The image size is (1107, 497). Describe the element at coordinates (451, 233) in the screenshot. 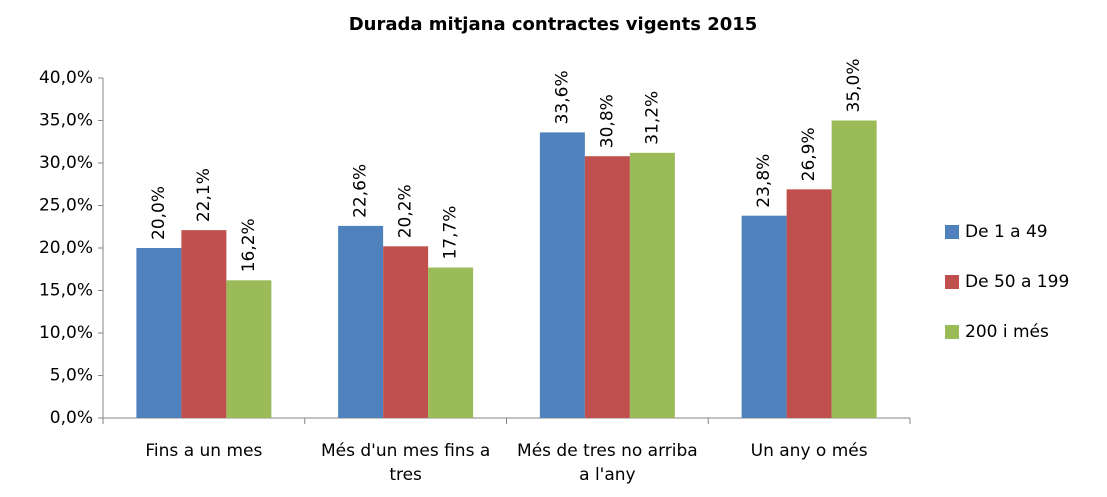

I see `data-label: 17,7%` at that location.